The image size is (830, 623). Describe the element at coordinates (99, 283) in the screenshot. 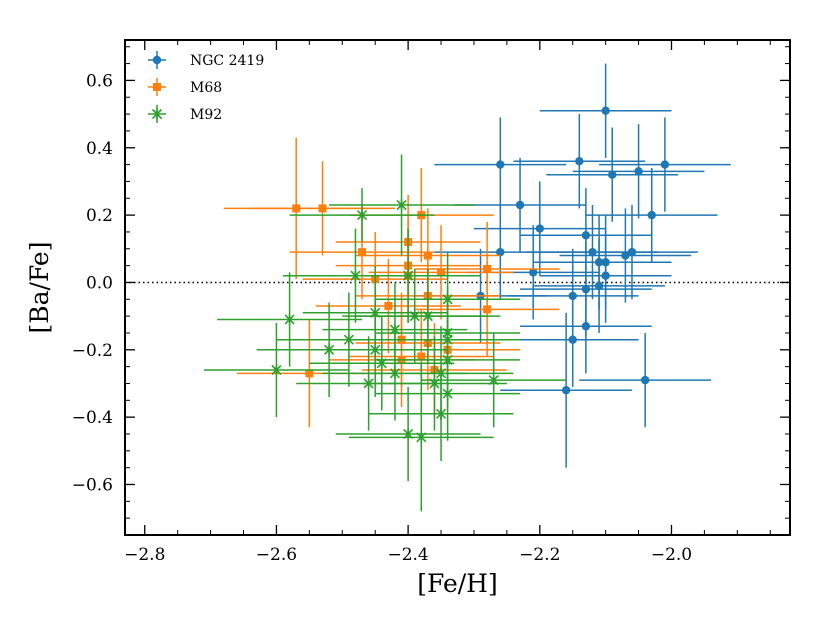

I see `y-tick-label: 0.0` at that location.